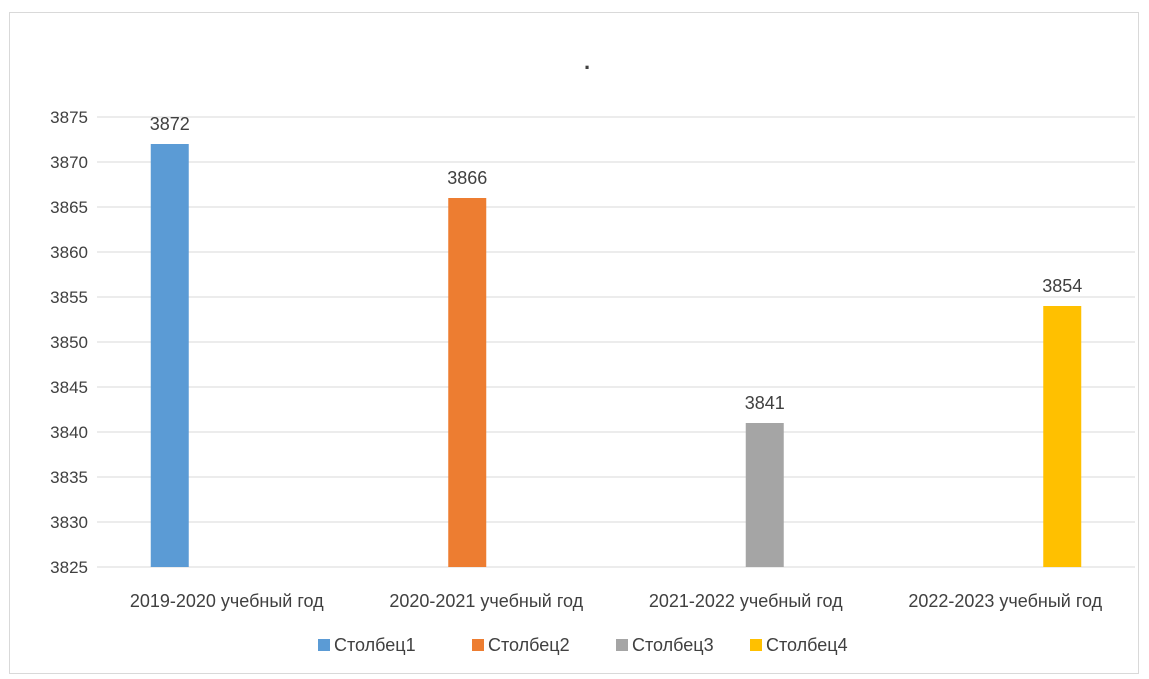  I want to click on legend-label: Столбец1, so click(375, 645).